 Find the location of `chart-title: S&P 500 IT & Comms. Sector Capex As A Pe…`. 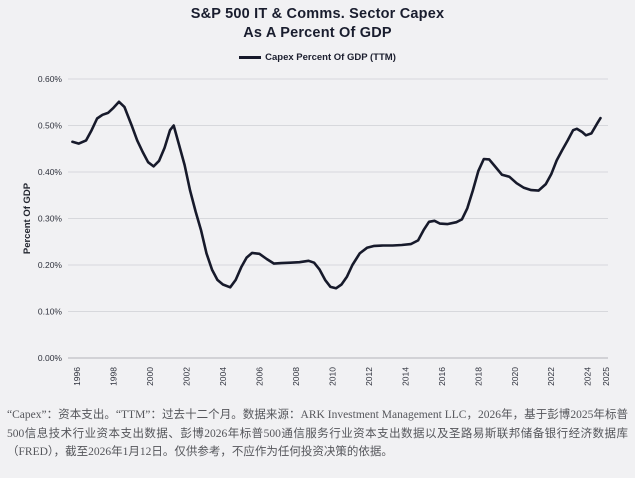

chart-title: S&P 500 IT & Comms. Sector Capex As A Pe… is located at coordinates (317, 24).